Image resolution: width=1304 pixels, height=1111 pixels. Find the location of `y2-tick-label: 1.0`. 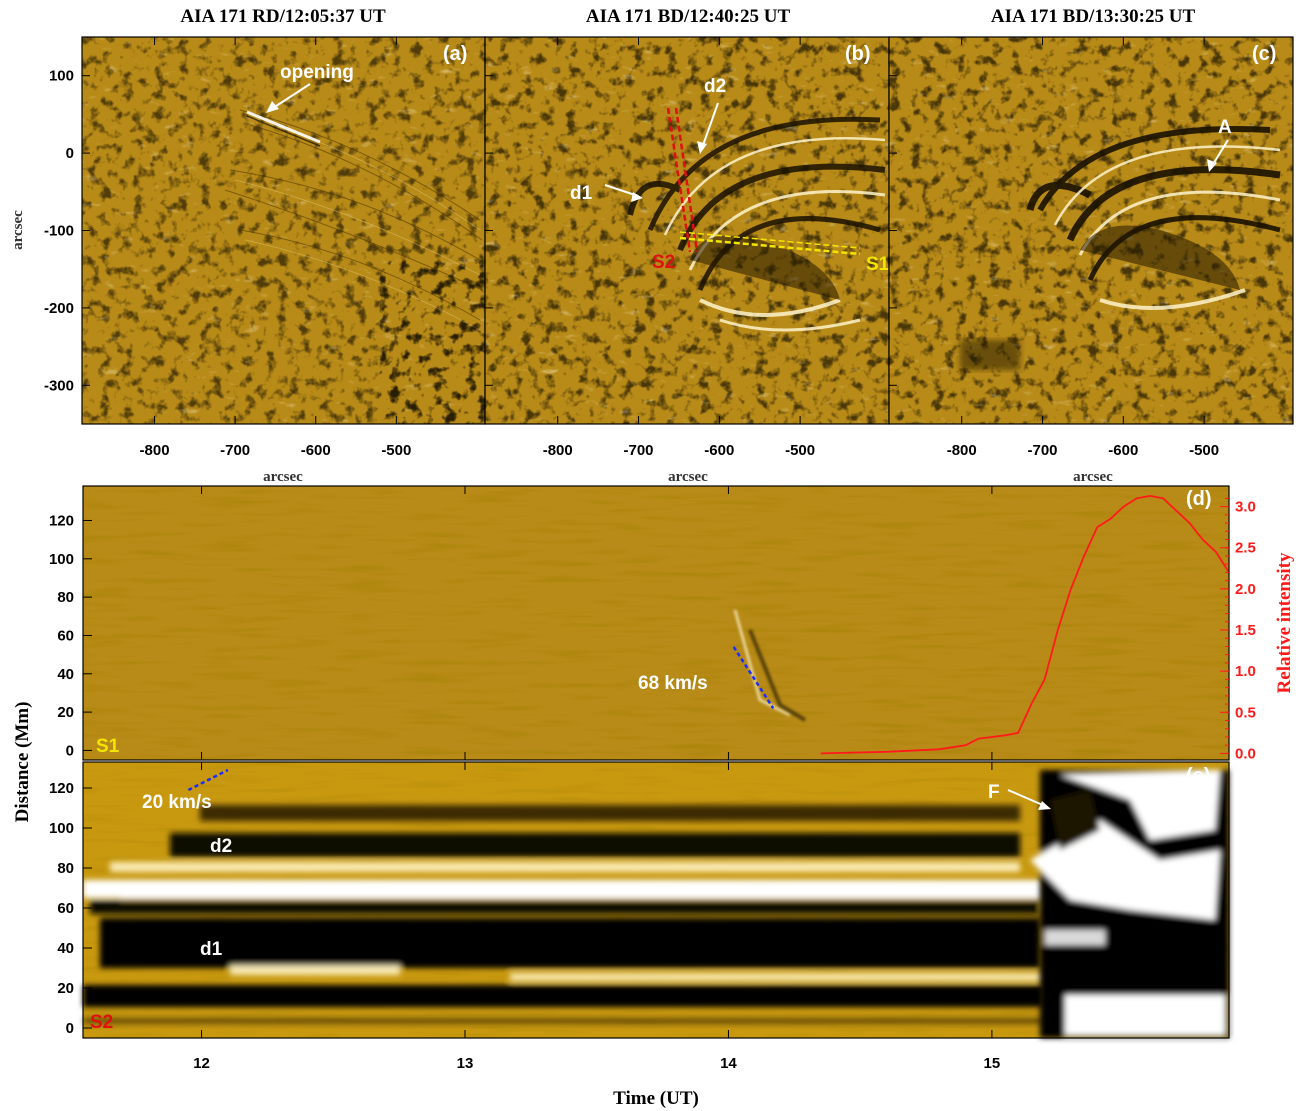

y2-tick-label: 1.0 is located at coordinates (1245, 671).